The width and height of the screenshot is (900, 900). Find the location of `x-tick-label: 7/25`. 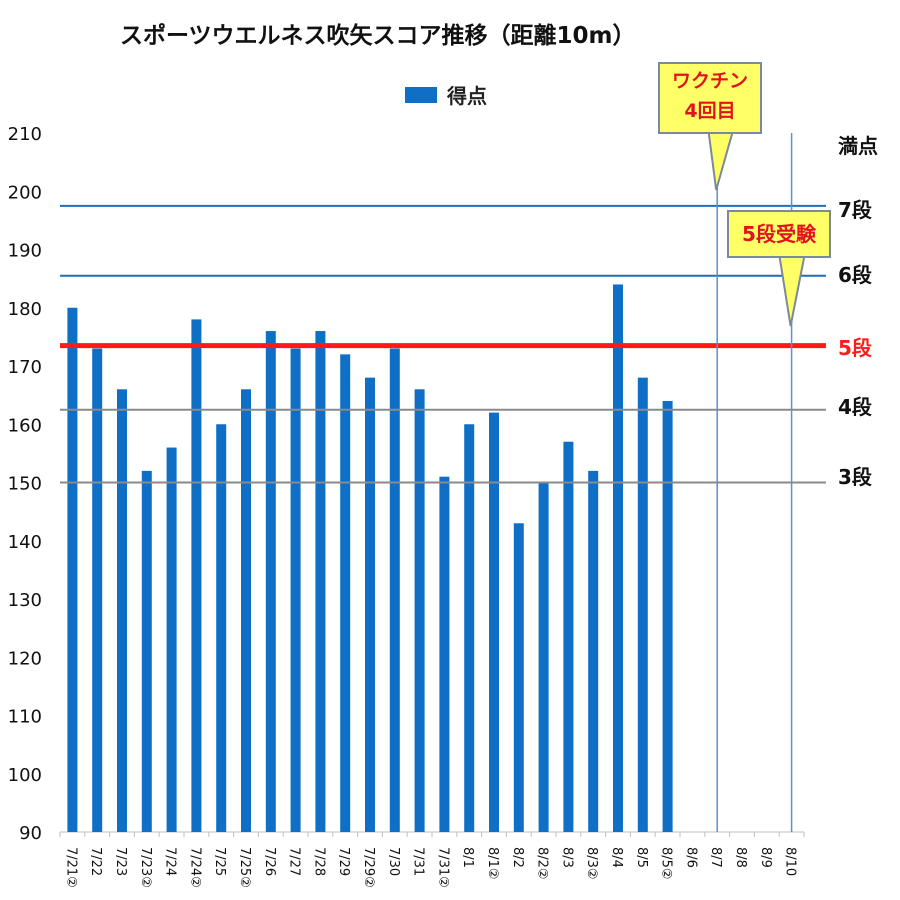

x-tick-label: 7/25 is located at coordinates (219, 861).